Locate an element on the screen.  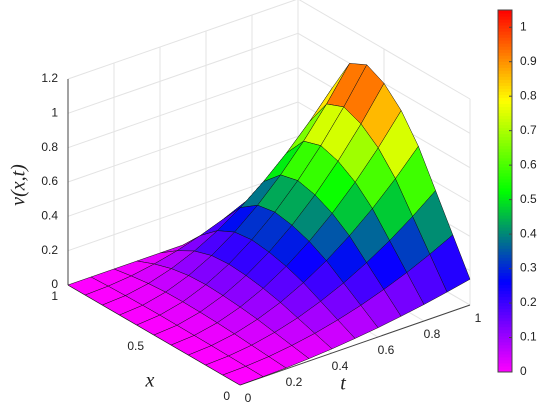
x-tick-label: 0 is located at coordinates (226, 396).